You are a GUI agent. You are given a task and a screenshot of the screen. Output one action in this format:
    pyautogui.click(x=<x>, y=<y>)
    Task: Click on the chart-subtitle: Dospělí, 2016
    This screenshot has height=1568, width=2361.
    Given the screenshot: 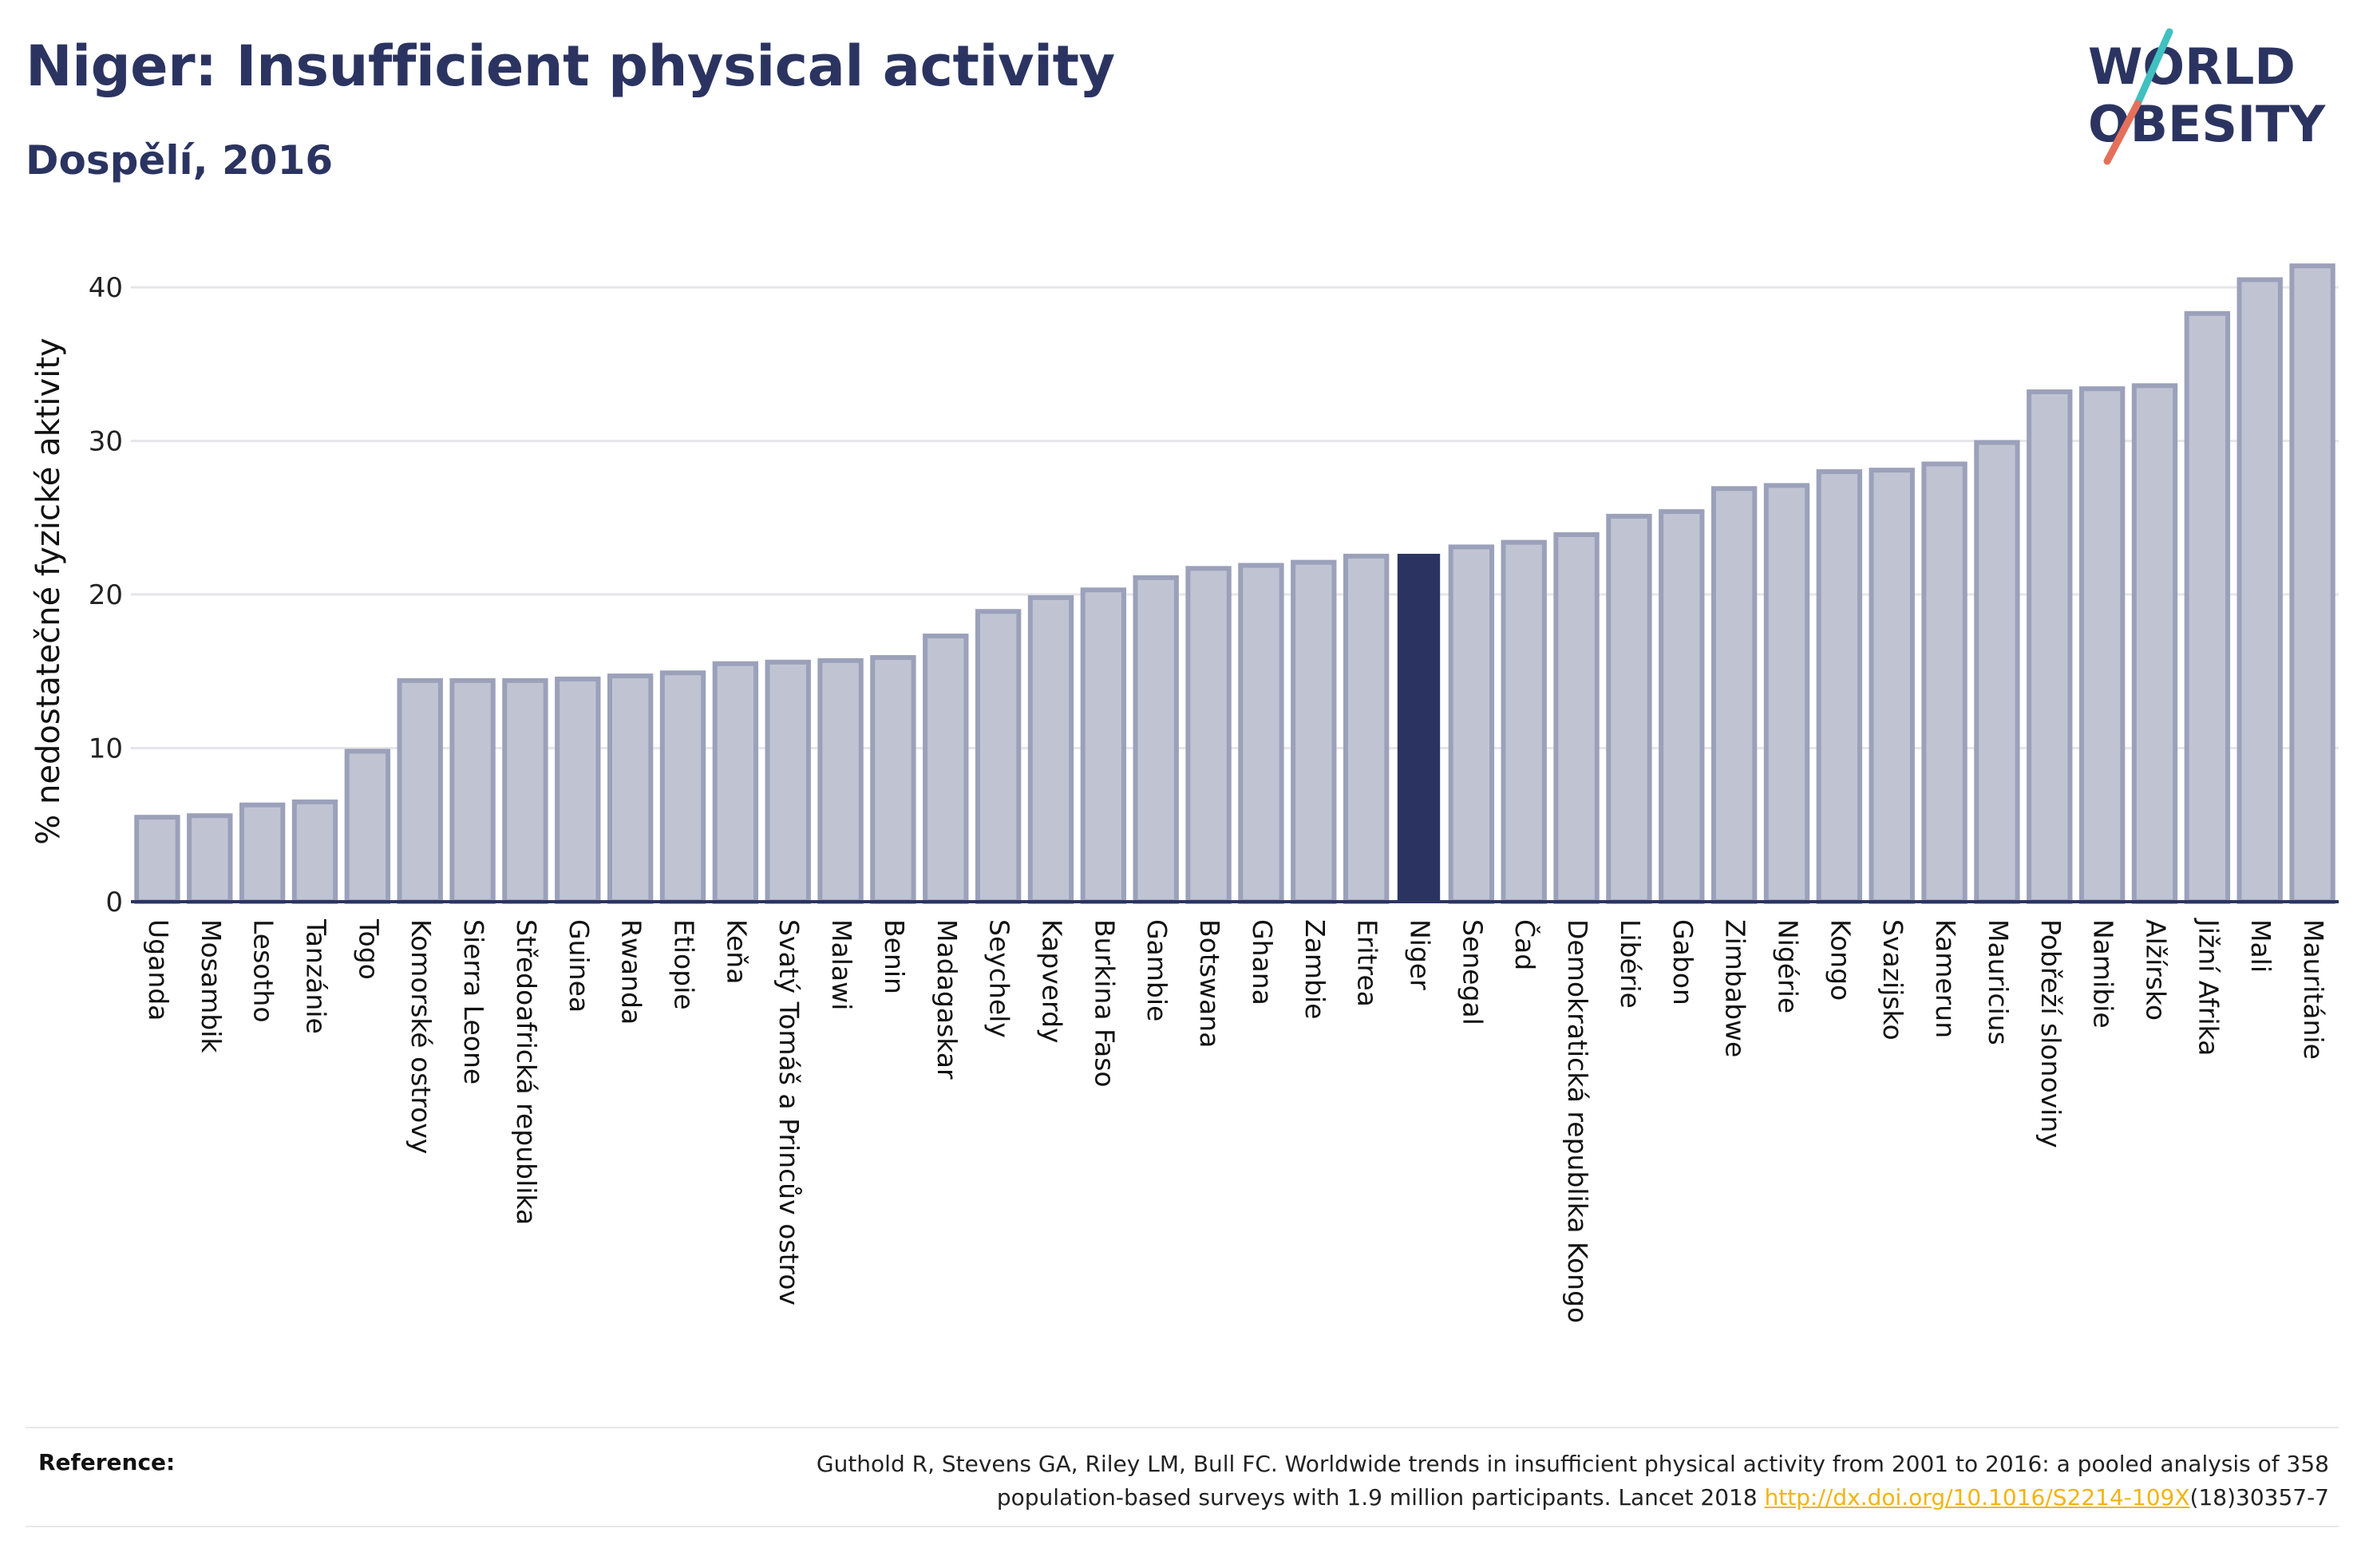 What is the action you would take?
    pyautogui.click(x=180, y=160)
    